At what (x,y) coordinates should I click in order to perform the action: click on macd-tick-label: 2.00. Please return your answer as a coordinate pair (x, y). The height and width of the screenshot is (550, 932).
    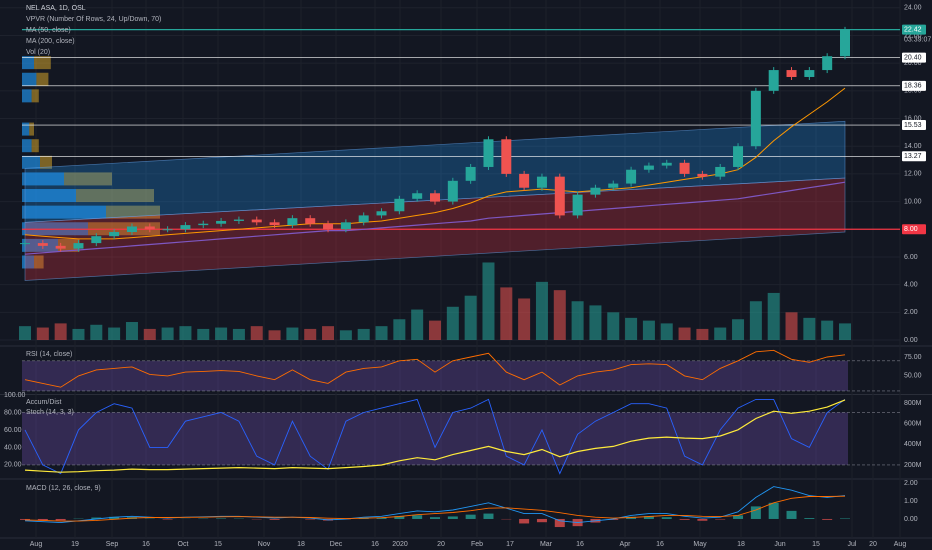
    Looking at the image, I should click on (911, 483).